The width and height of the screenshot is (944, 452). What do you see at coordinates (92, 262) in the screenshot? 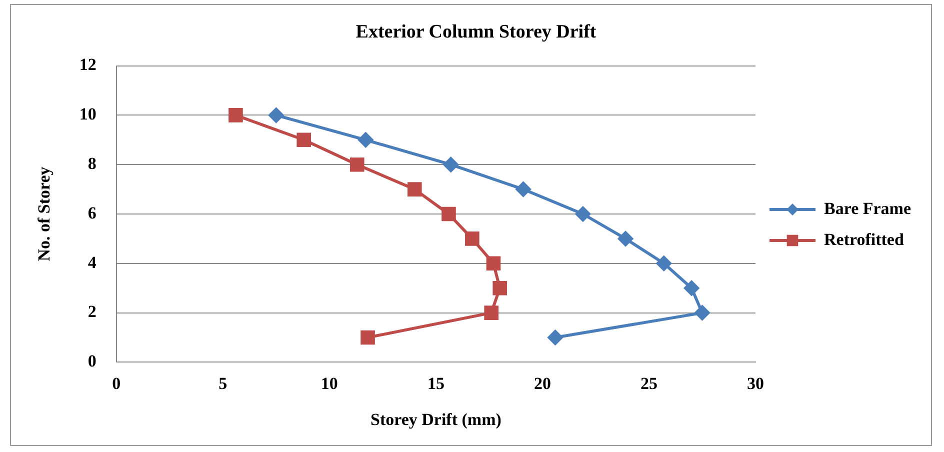
I see `y-tick-label: 4` at bounding box center [92, 262].